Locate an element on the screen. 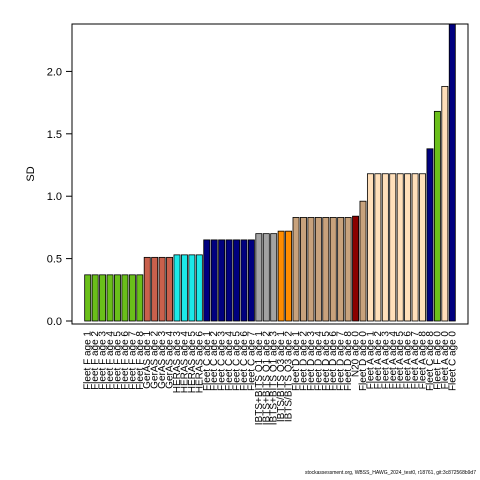 The height and width of the screenshot is (480, 480). x-tick-label: Fleet F age 4 is located at coordinates (110, 360).